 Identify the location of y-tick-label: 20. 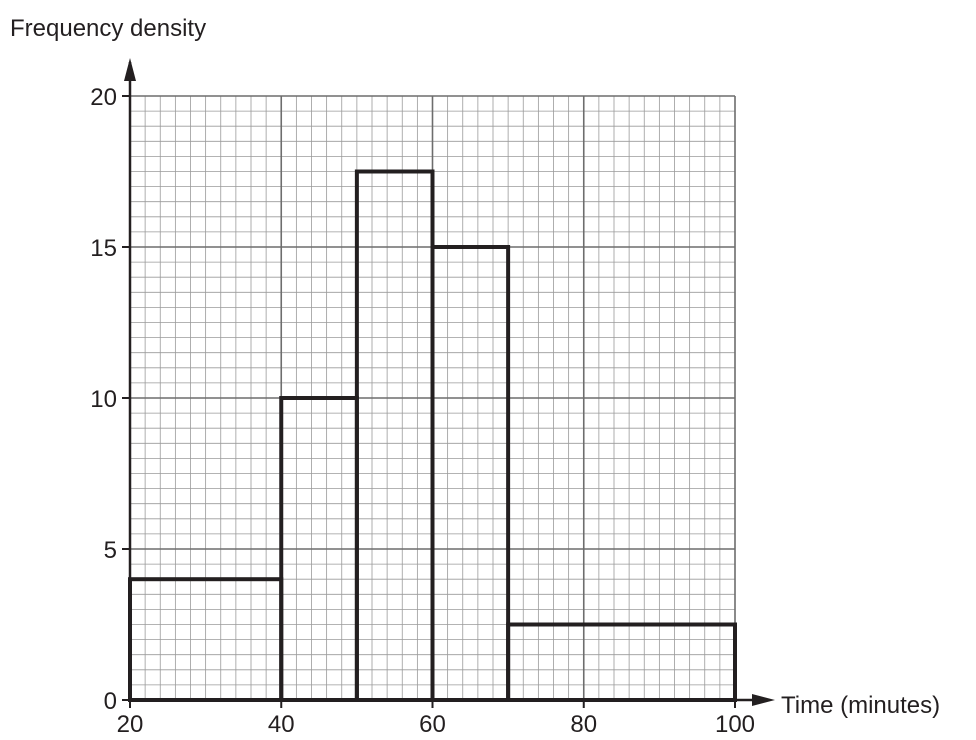
(103, 97).